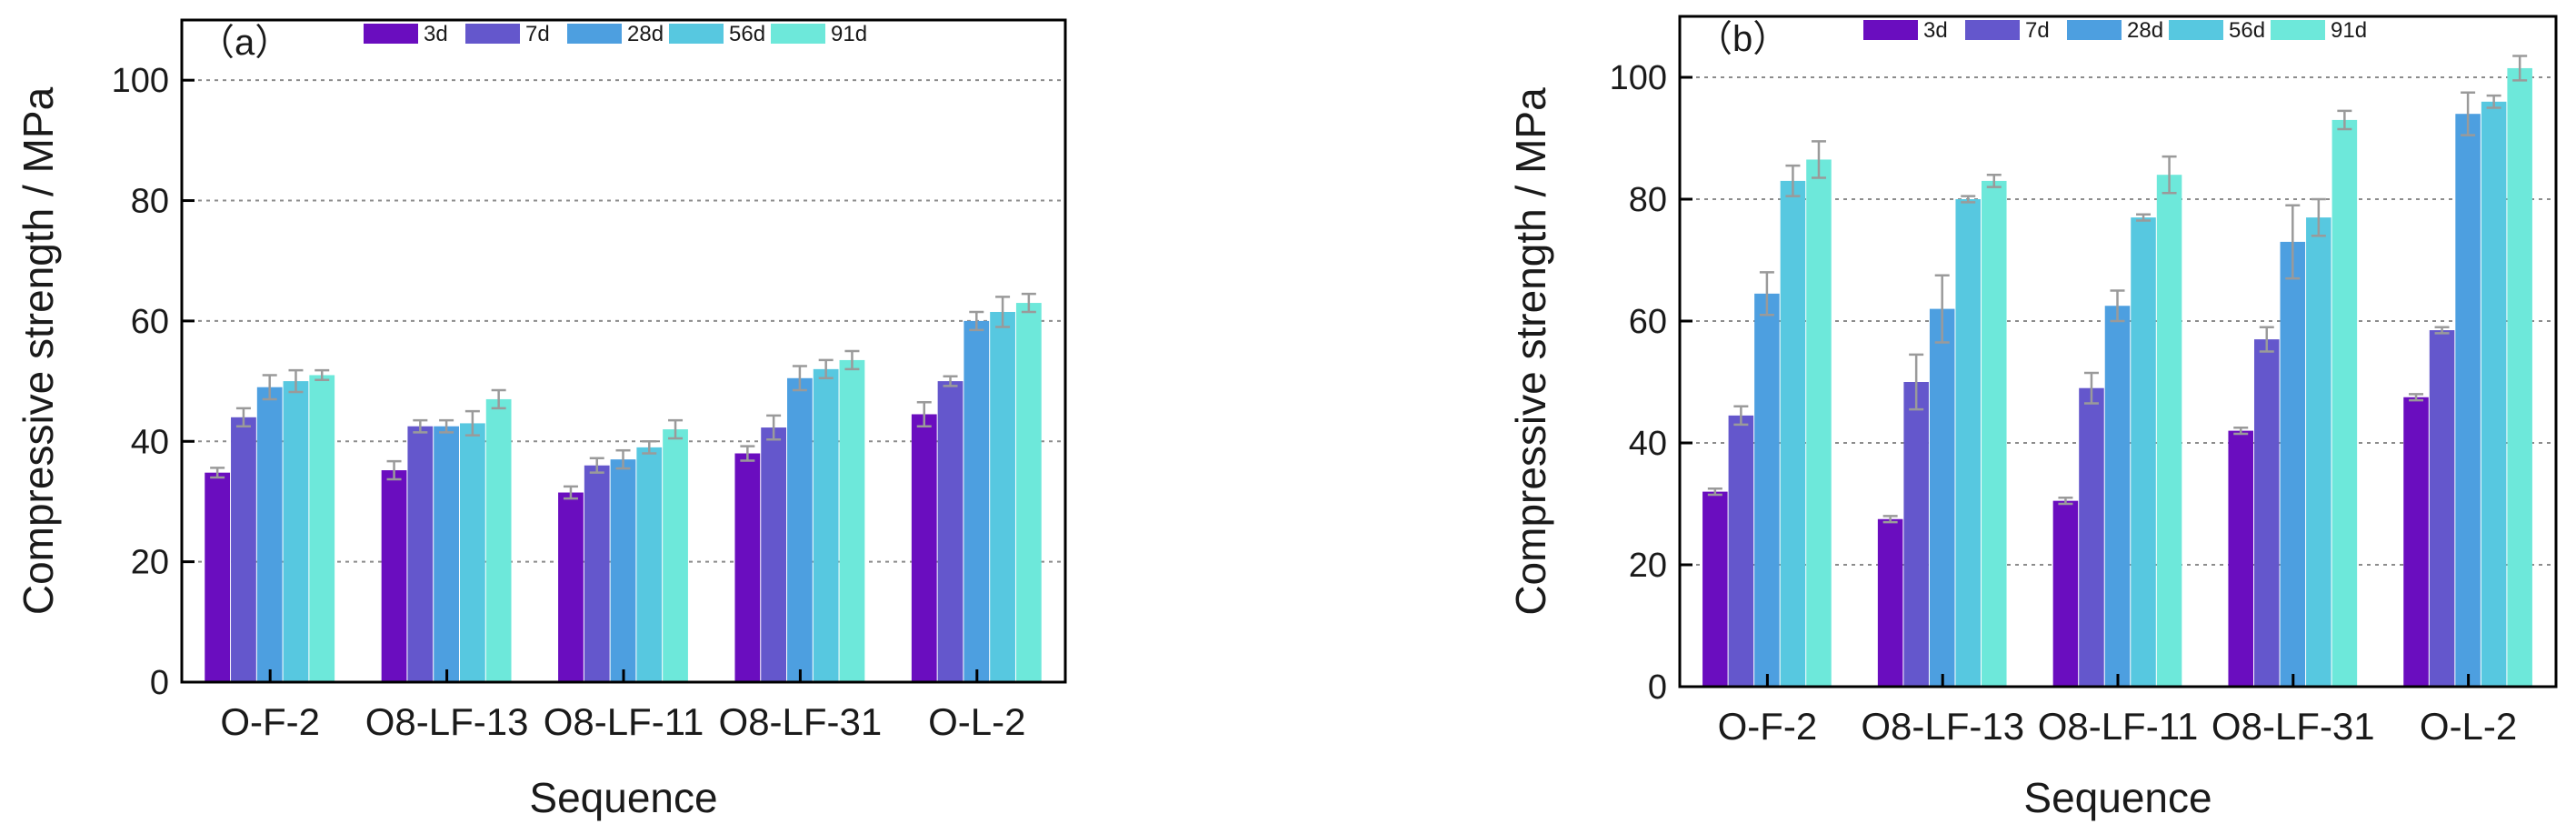  Describe the element at coordinates (492, 34) in the screenshot. I see `legend-swatch-7d` at that location.